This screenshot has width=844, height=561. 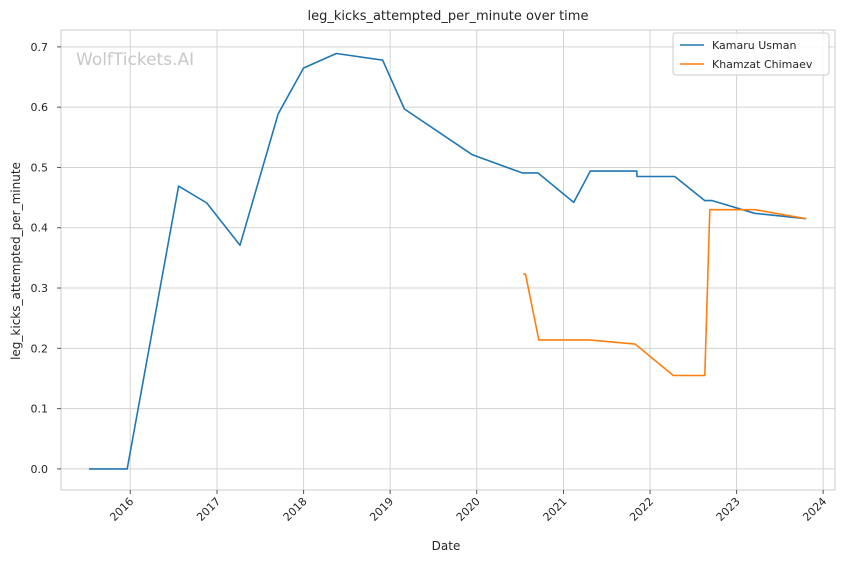 I want to click on y-tick-label-0.6: 0.6, so click(x=40, y=107).